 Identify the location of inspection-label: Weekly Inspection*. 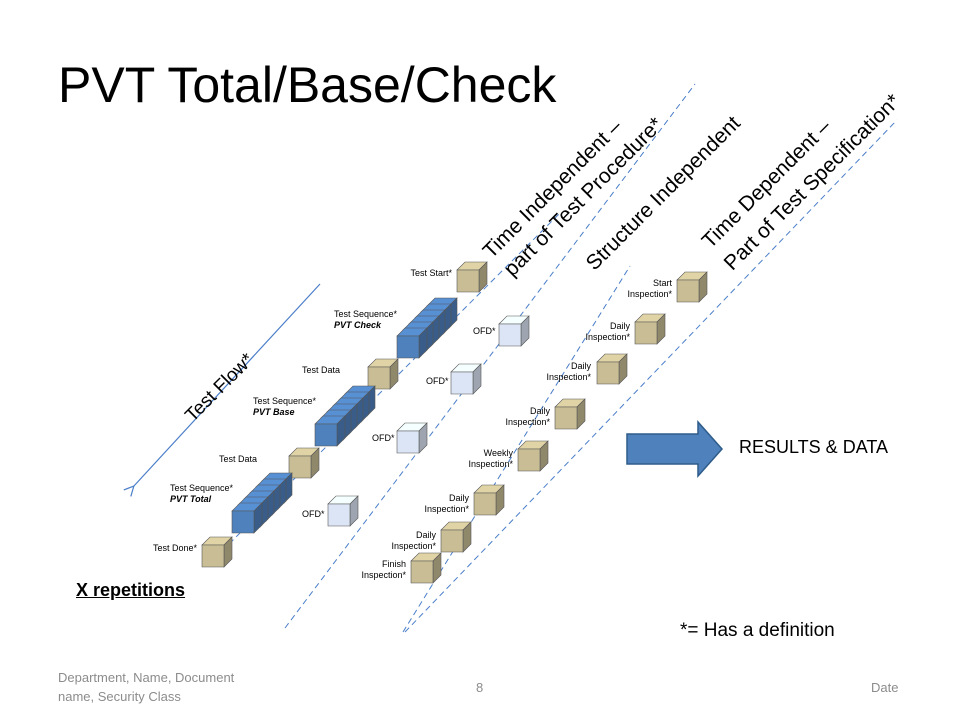
(490, 458).